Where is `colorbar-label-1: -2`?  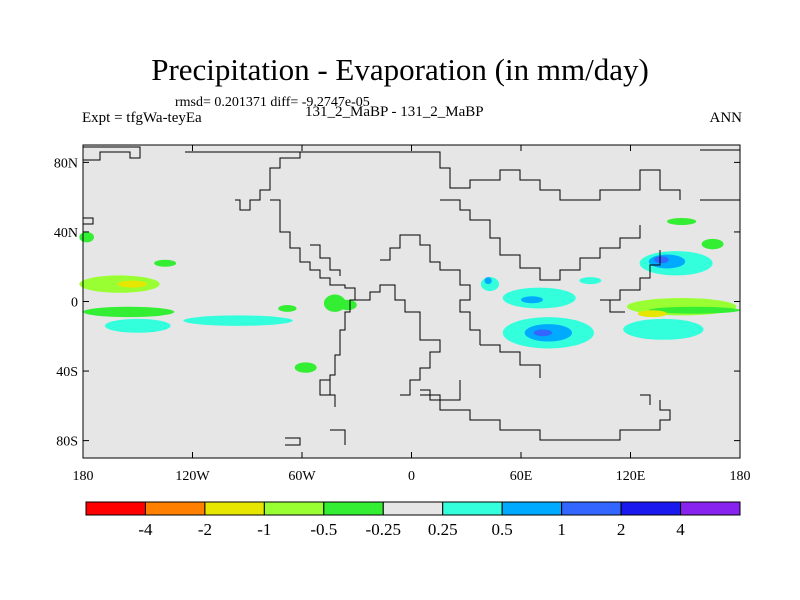 colorbar-label-1: -2 is located at coordinates (205, 529).